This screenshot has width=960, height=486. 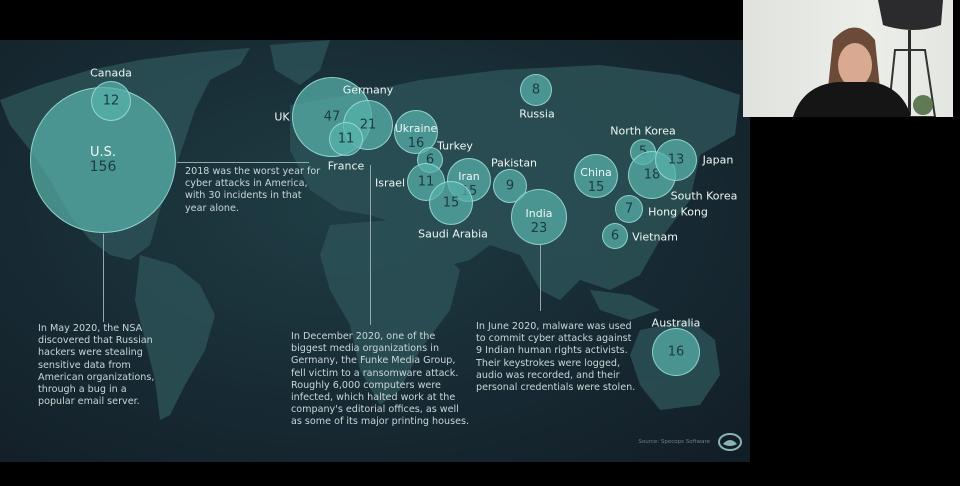 What do you see at coordinates (674, 442) in the screenshot?
I see `source-text: Source: Specops Software` at bounding box center [674, 442].